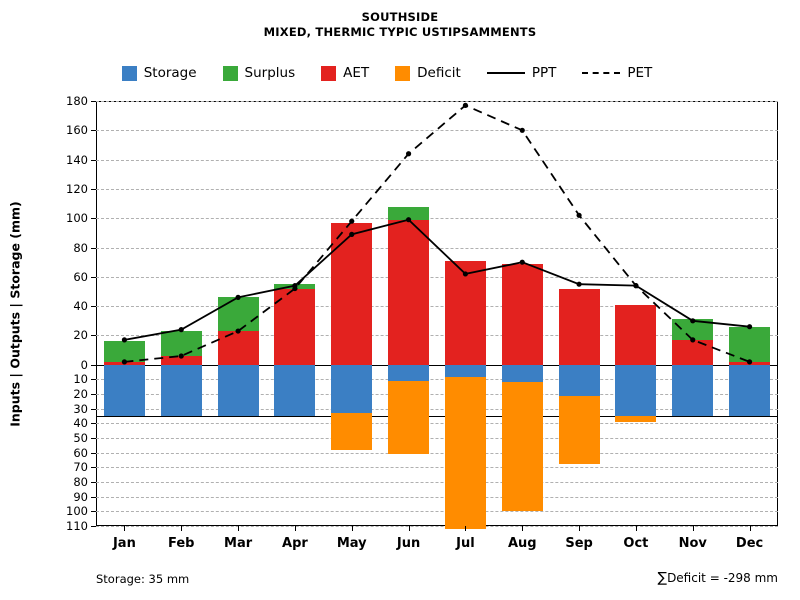 This screenshot has width=800, height=600. I want to click on bar-storage-jun, so click(409, 372).